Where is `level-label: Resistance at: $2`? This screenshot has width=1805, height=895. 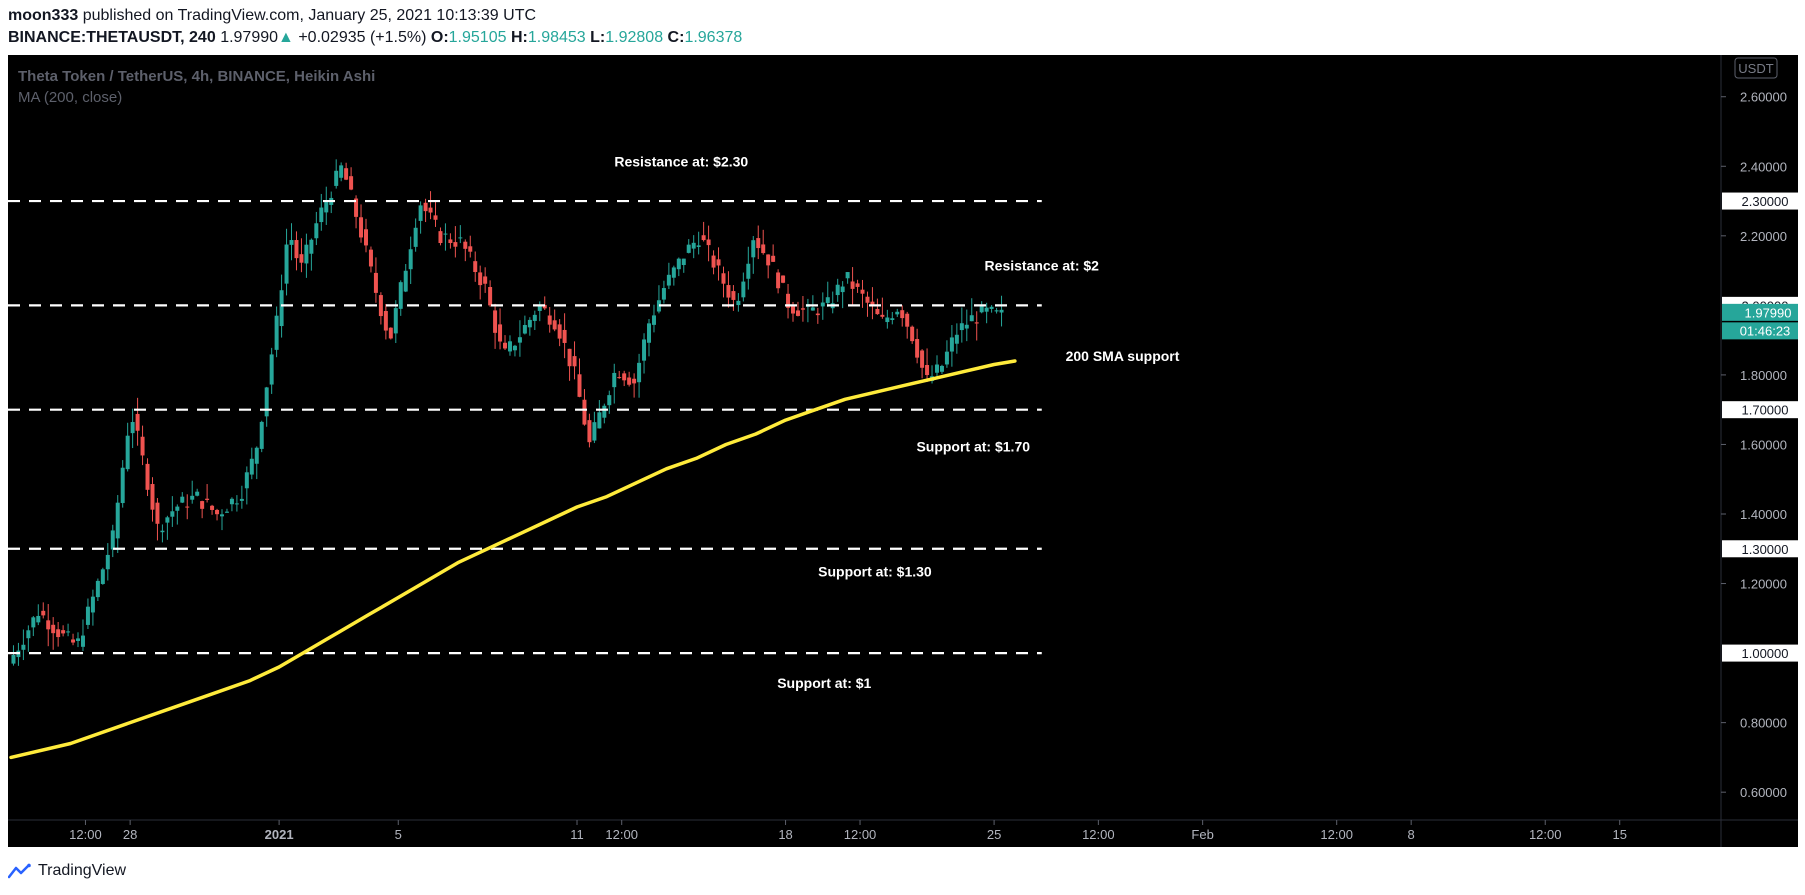 level-label: Resistance at: $2 is located at coordinates (1042, 266).